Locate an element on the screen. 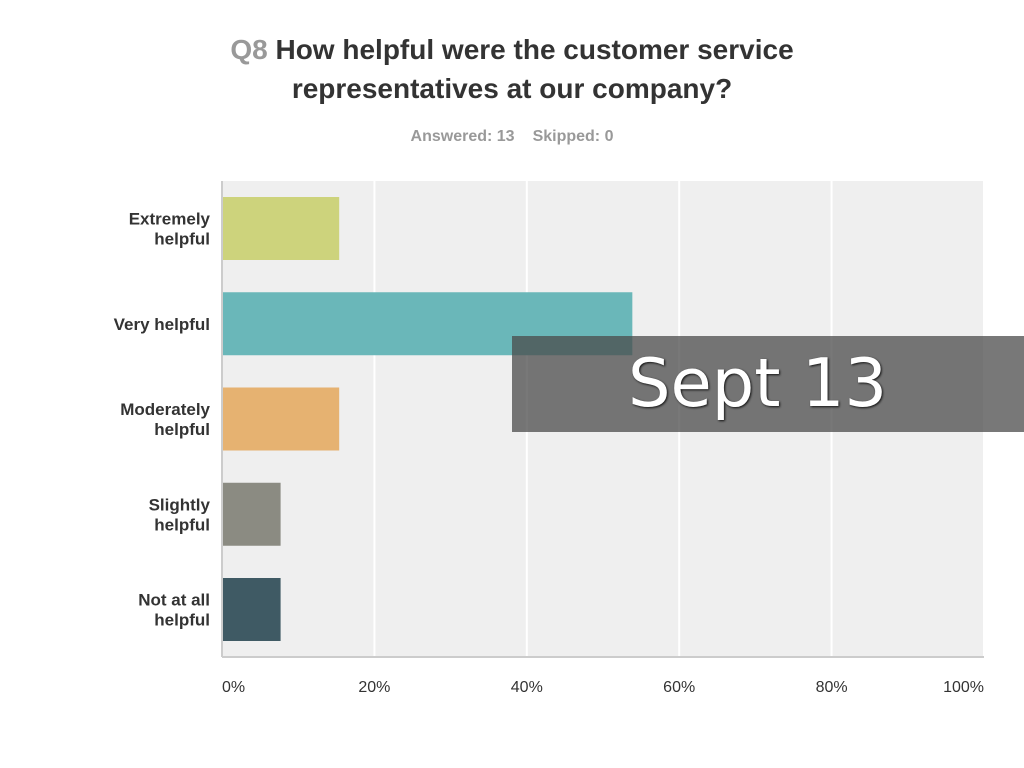  category-label: Slightly helpful is located at coordinates (180, 514).